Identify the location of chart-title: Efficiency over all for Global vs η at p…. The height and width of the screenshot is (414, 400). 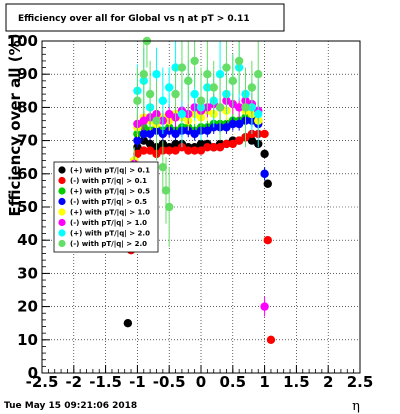
(134, 19).